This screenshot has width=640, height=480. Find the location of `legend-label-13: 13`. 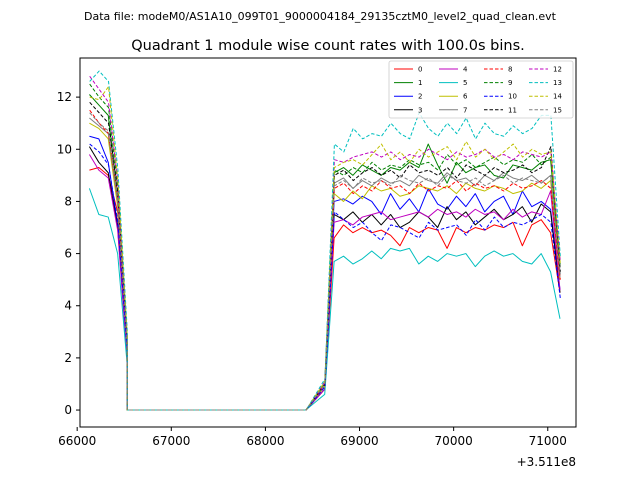

legend-label-13: 13 is located at coordinates (557, 83).